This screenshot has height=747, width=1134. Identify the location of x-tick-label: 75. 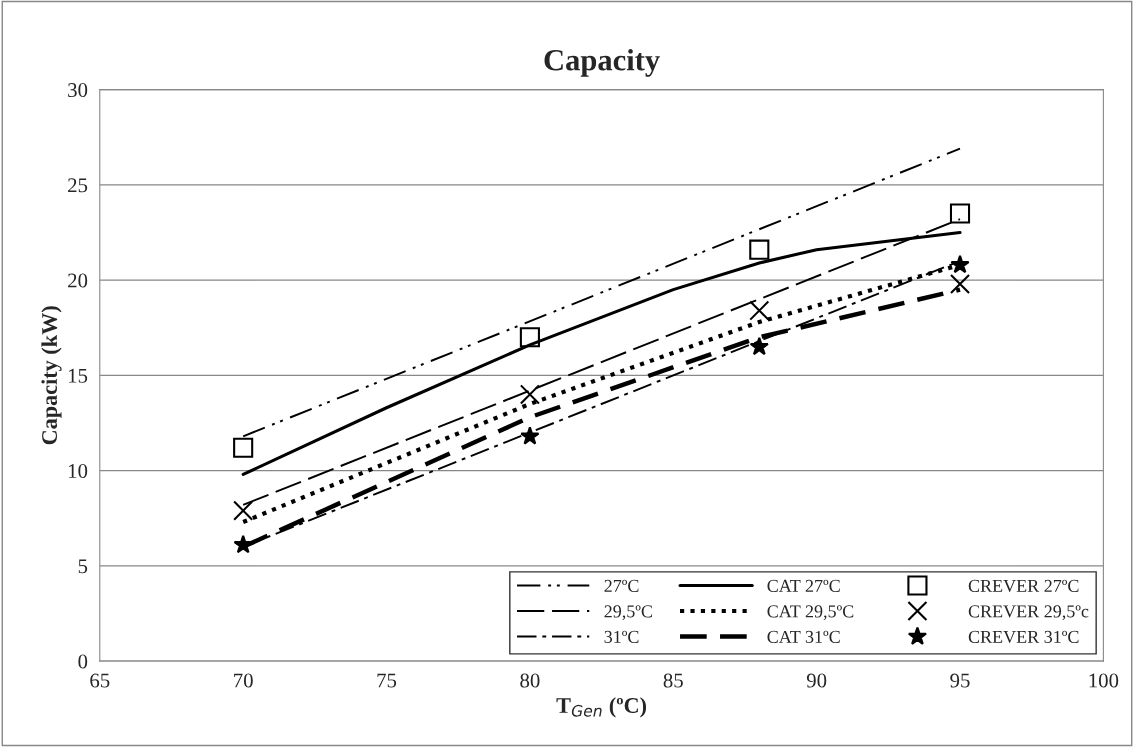
(387, 680).